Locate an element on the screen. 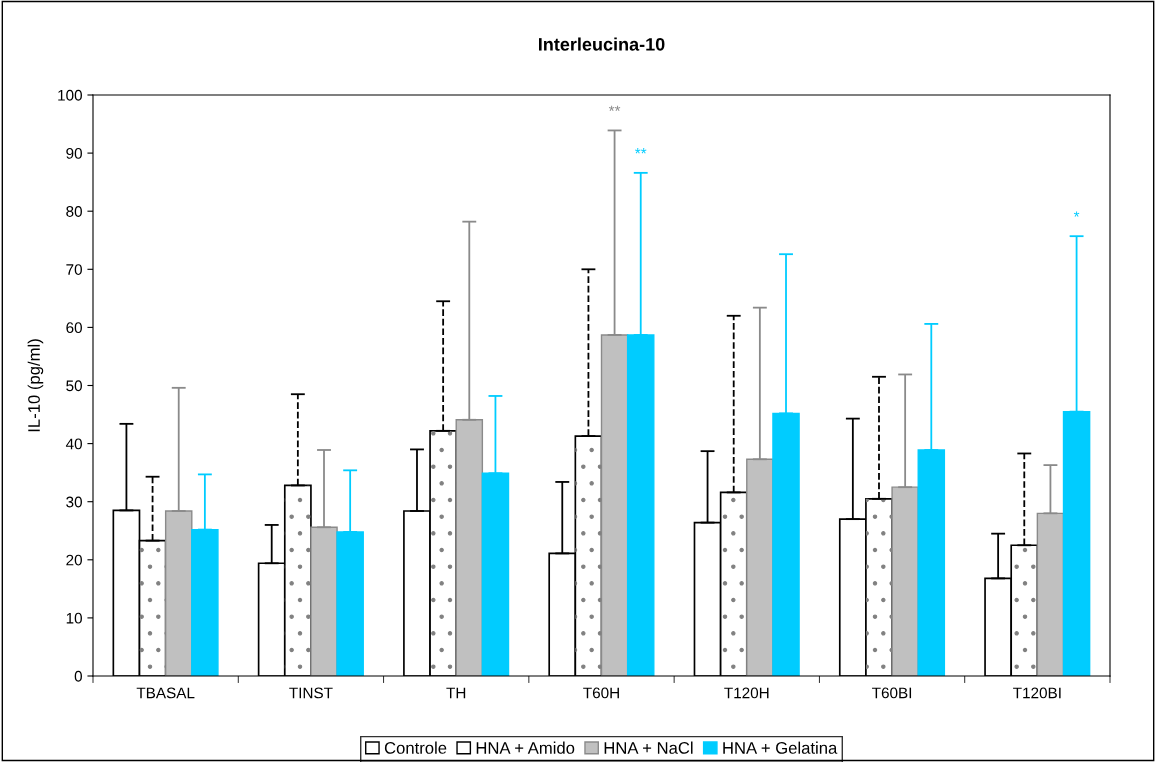 The width and height of the screenshot is (1156, 762). y-tick-label: 0 is located at coordinates (78, 676).